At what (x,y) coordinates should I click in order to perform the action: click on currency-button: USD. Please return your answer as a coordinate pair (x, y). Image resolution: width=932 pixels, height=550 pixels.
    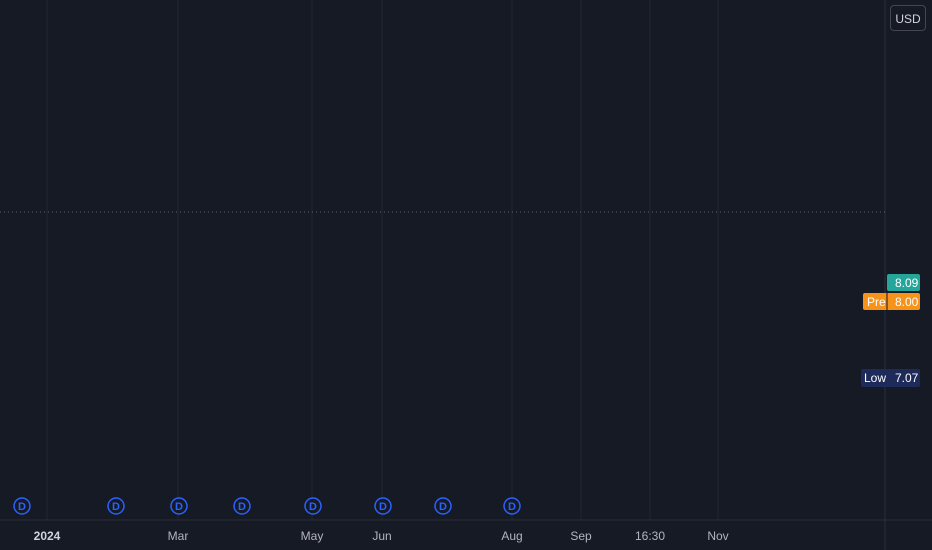
    Looking at the image, I should click on (908, 18).